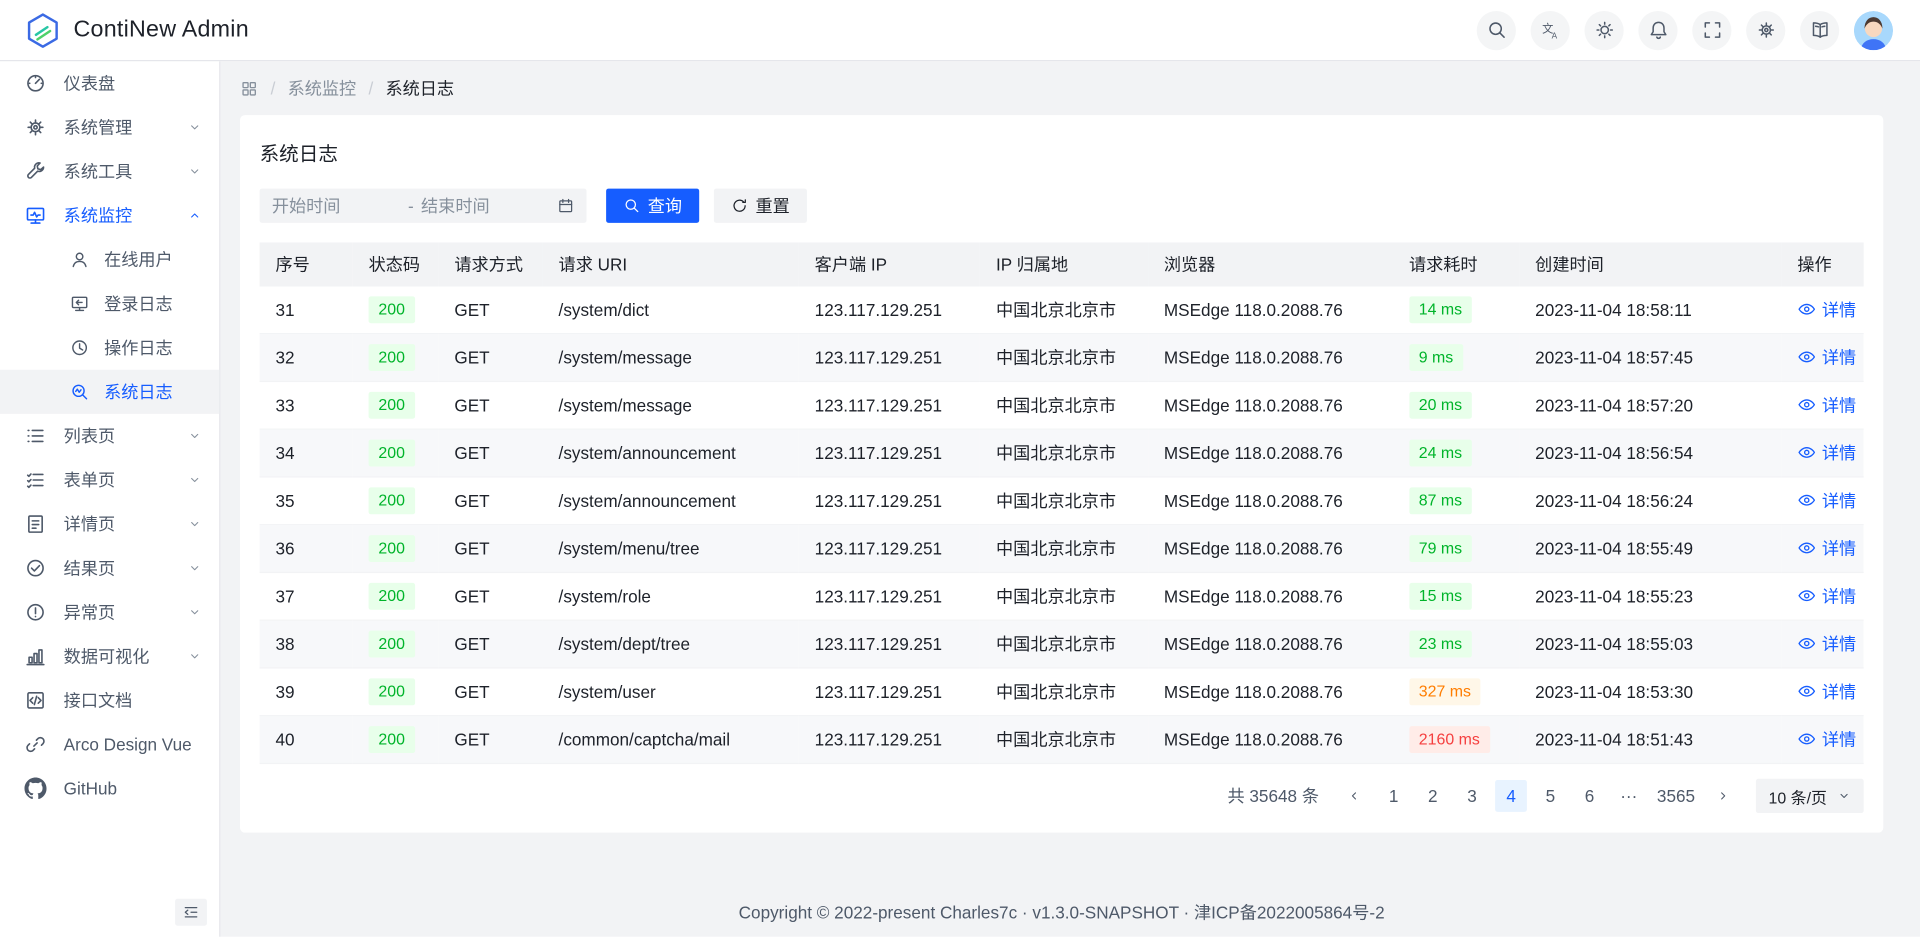 Image resolution: width=1920 pixels, height=937 pixels. Describe the element at coordinates (194, 215) in the screenshot. I see `chevron-up-icon` at that location.